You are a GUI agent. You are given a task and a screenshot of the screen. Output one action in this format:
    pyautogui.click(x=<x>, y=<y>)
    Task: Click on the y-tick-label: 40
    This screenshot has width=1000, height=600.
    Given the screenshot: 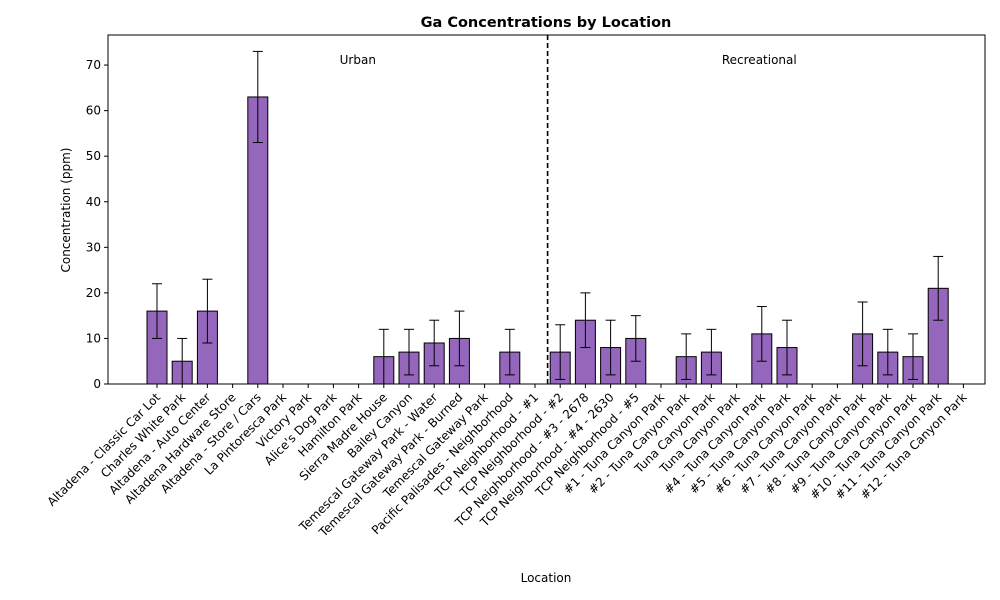 What is the action you would take?
    pyautogui.click(x=93, y=202)
    